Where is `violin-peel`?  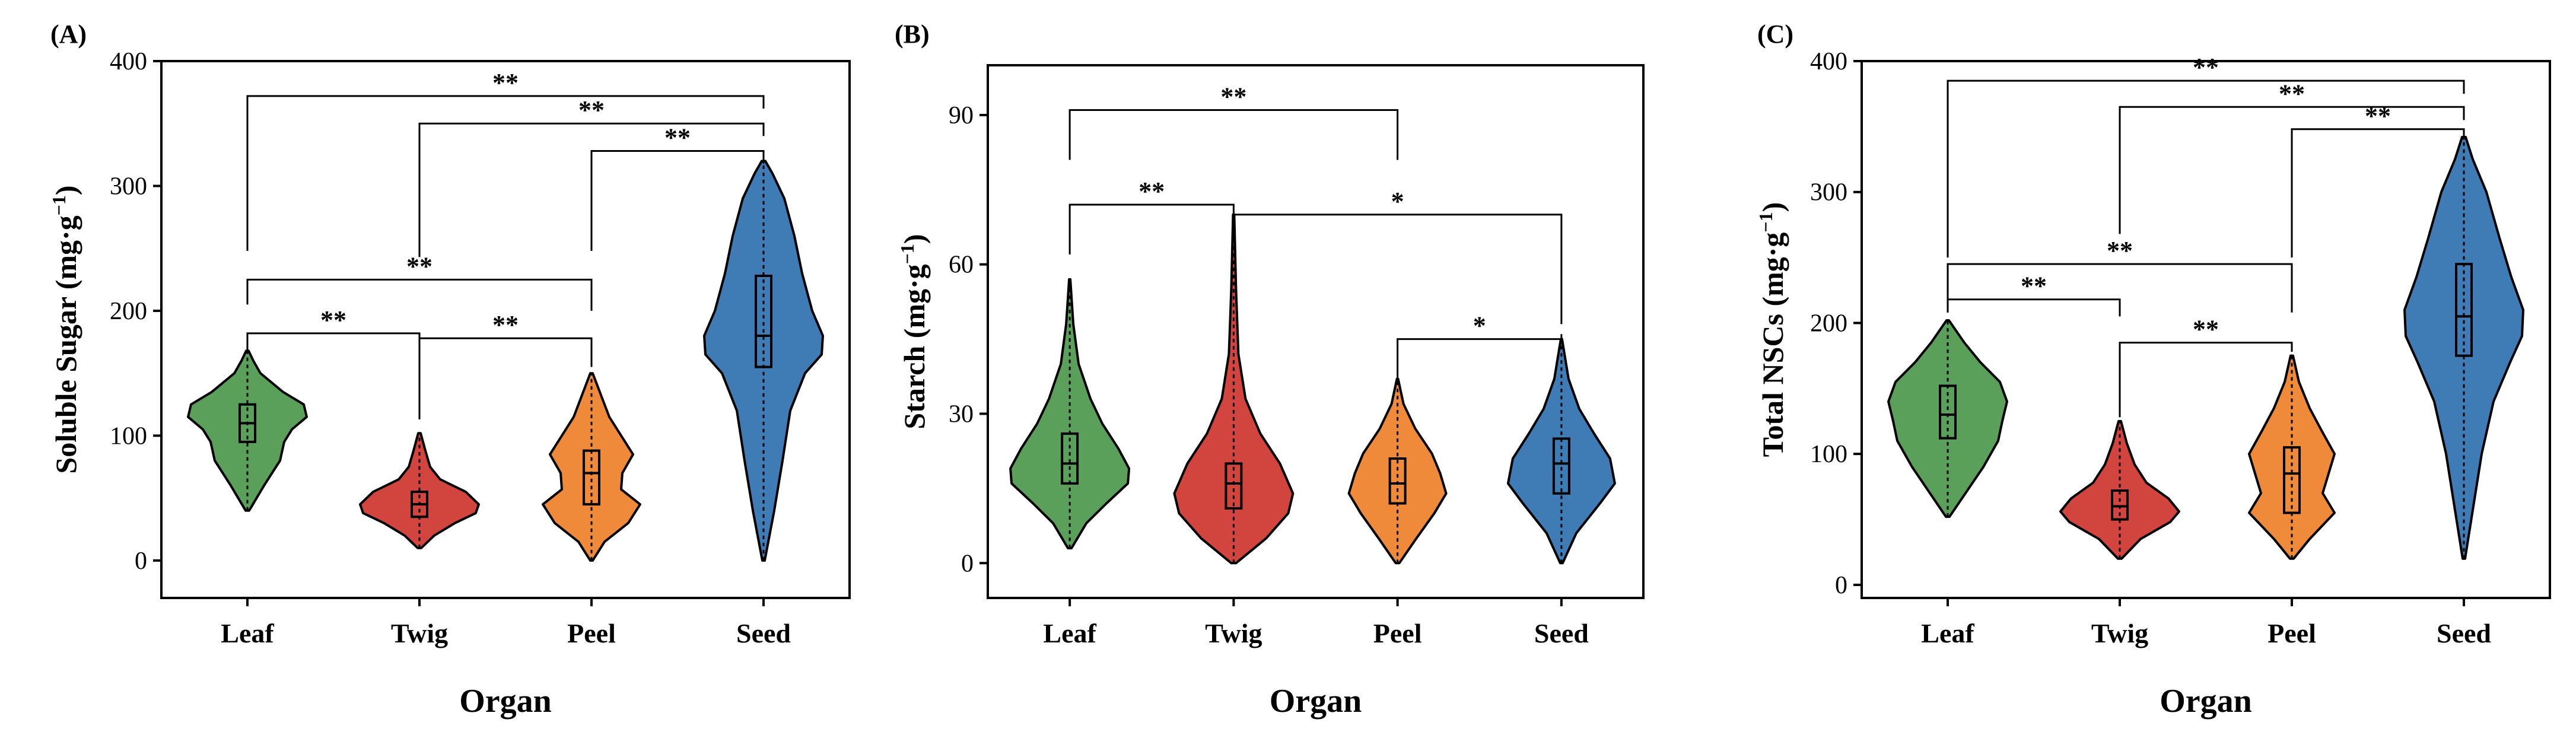
violin-peel is located at coordinates (1397, 471).